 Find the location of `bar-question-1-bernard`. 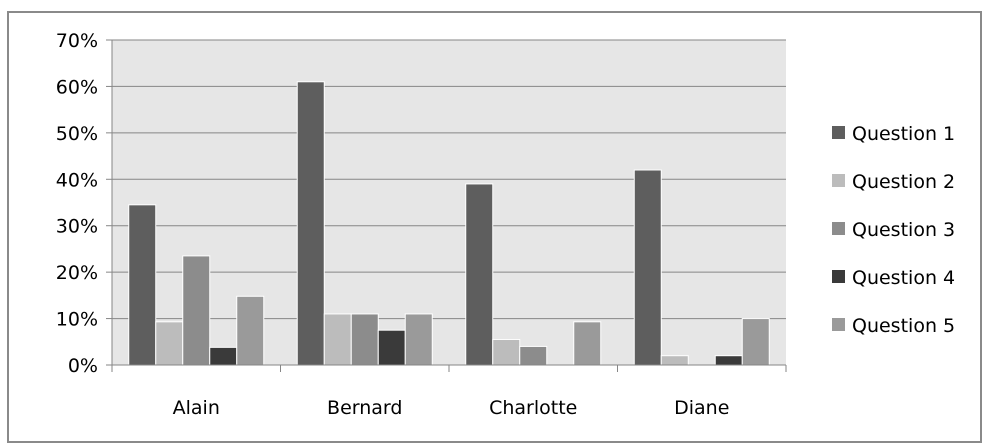

bar-question-1-bernard is located at coordinates (310, 223).